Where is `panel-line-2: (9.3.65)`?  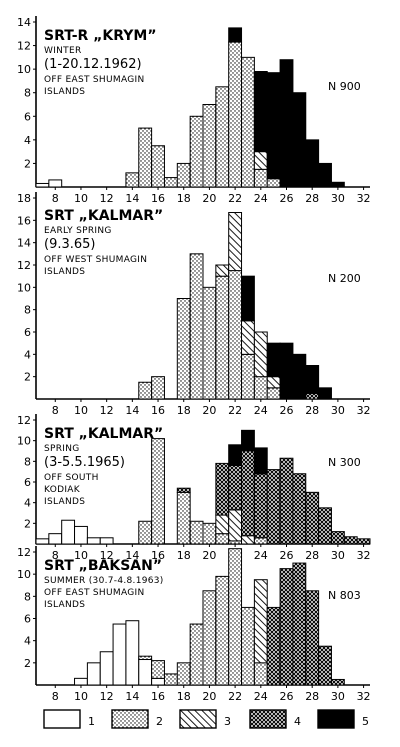
panel-line-2: (9.3.65) is located at coordinates (70, 244).